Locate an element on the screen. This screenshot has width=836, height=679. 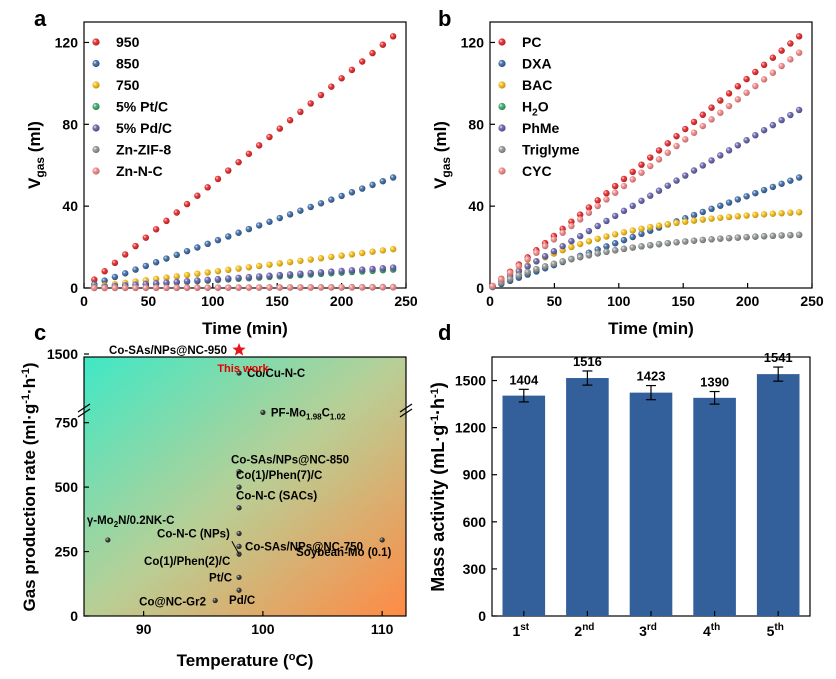
pc-point-label: Co-SAs/NPs@NC-950 is located at coordinates (168, 351).